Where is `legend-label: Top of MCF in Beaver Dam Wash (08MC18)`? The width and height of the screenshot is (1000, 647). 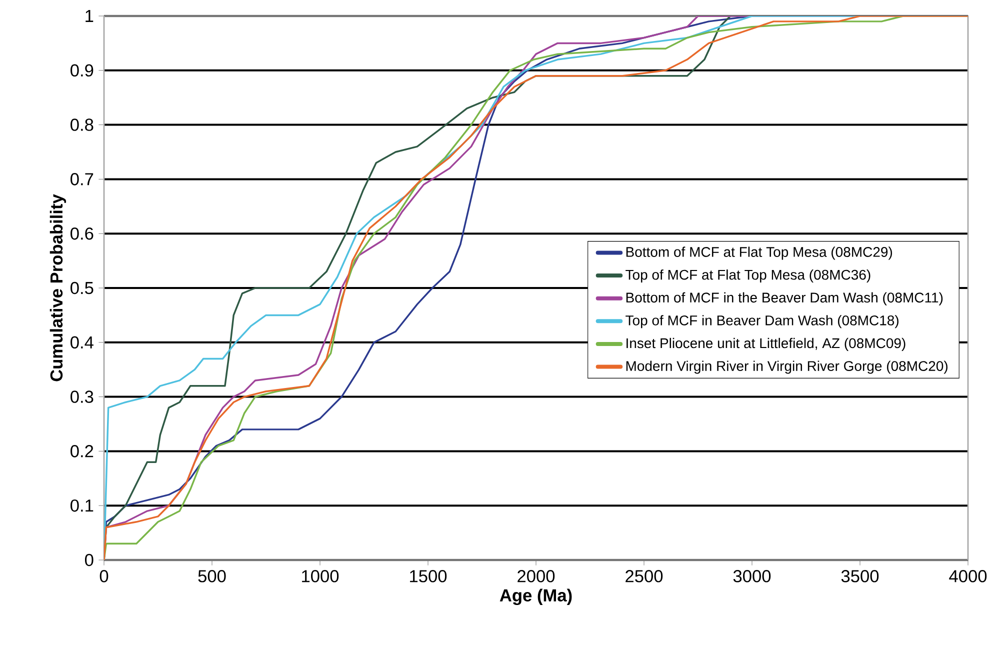 legend-label: Top of MCF in Beaver Dam Wash (08MC18) is located at coordinates (762, 321).